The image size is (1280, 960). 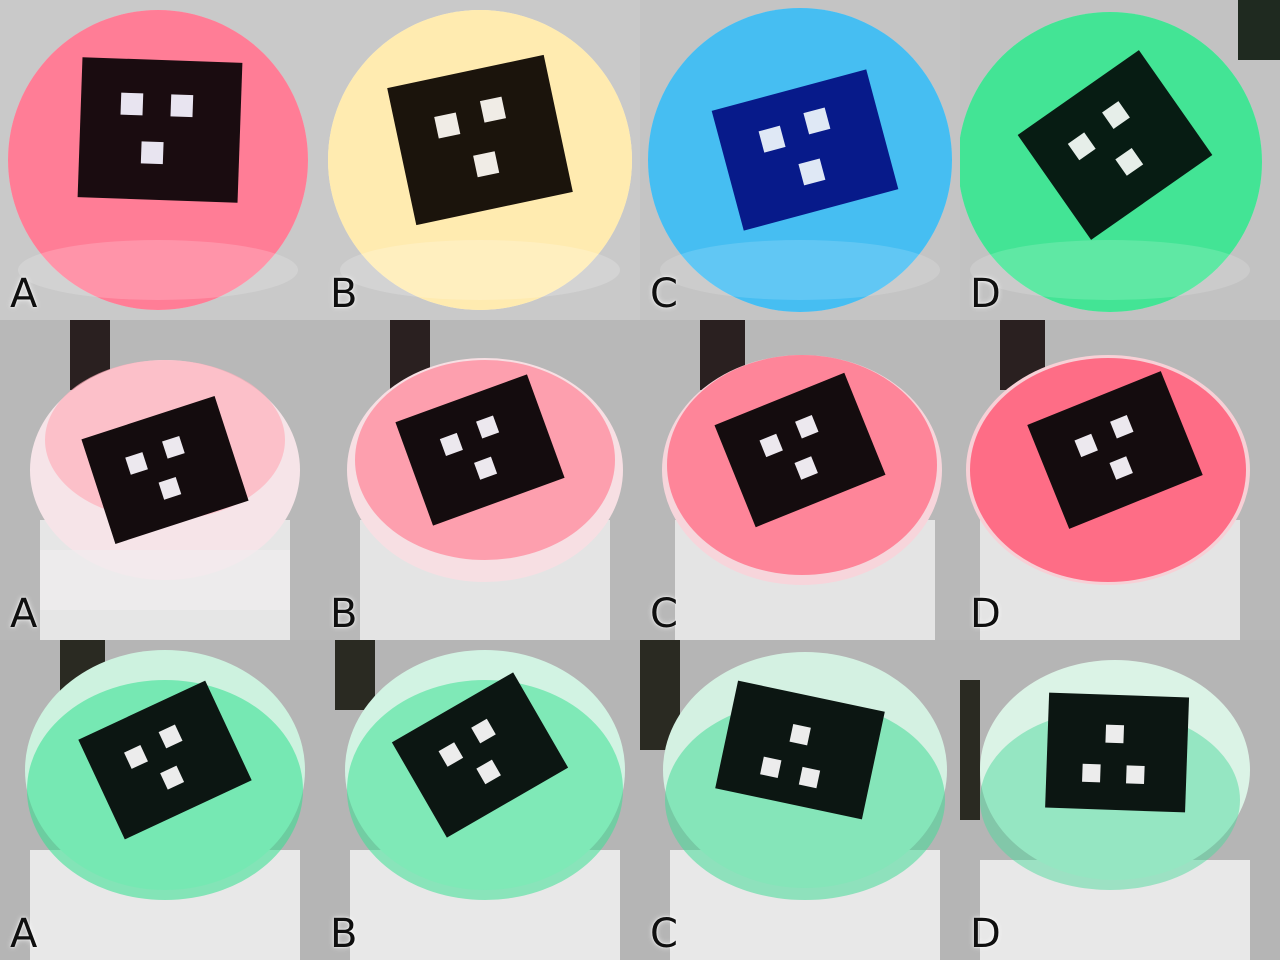 I want to click on panel-row1-a: A, so click(x=160, y=160).